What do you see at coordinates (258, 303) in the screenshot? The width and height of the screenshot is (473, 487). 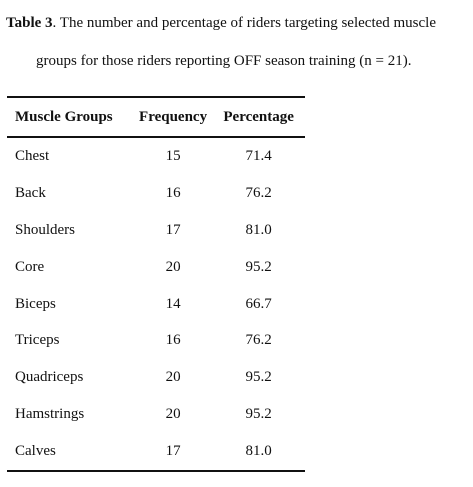 I see `cell-percentage: 66.7` at bounding box center [258, 303].